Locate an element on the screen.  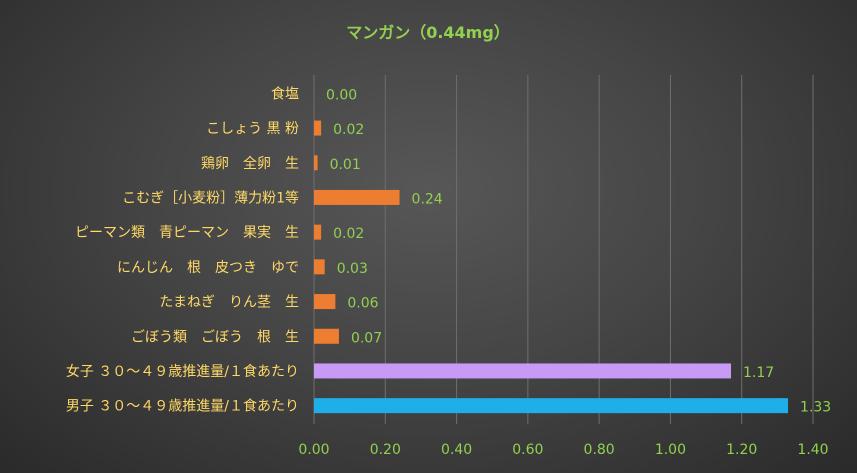
x-tick-label: 1.00 is located at coordinates (670, 450).